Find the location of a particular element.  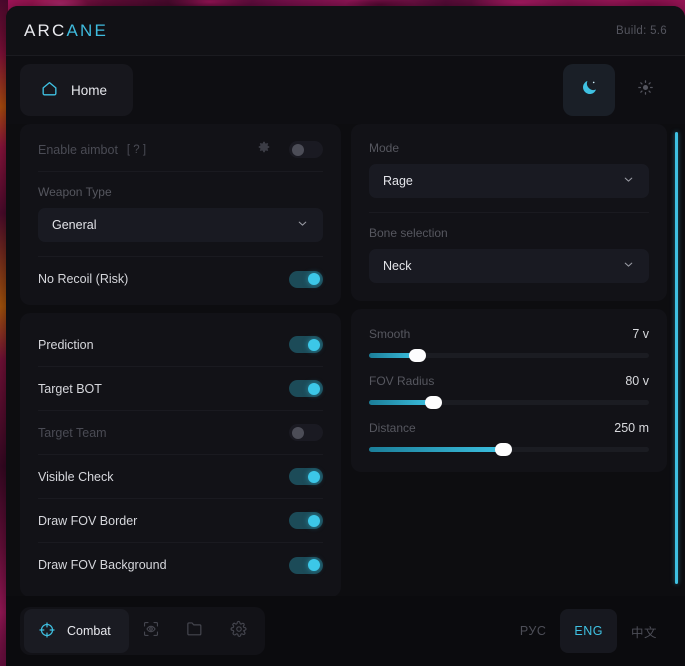

sliders-card: Smooth 7 v FOV Radius 80 v is located at coordinates (509, 390).